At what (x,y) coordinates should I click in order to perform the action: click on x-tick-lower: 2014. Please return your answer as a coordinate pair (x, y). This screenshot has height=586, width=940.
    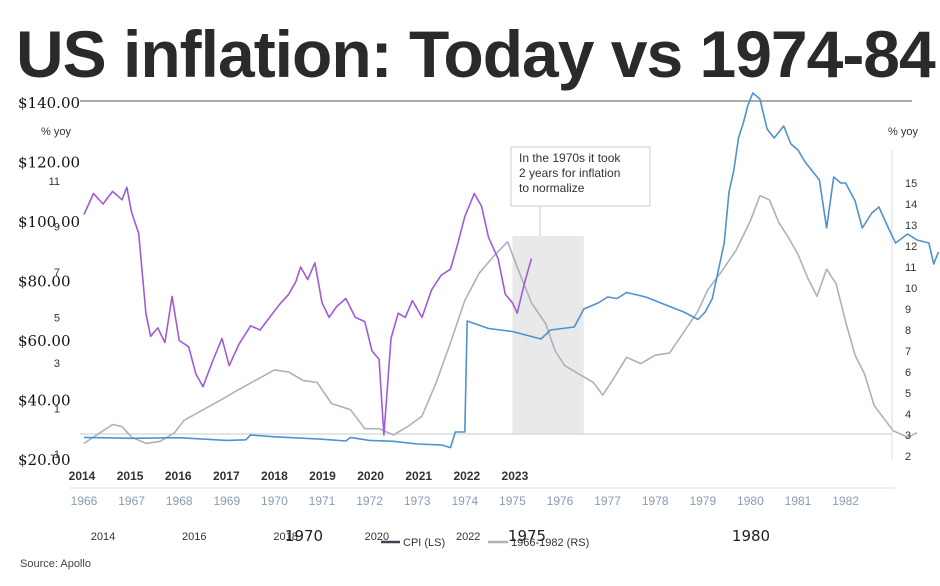
    Looking at the image, I should click on (103, 537).